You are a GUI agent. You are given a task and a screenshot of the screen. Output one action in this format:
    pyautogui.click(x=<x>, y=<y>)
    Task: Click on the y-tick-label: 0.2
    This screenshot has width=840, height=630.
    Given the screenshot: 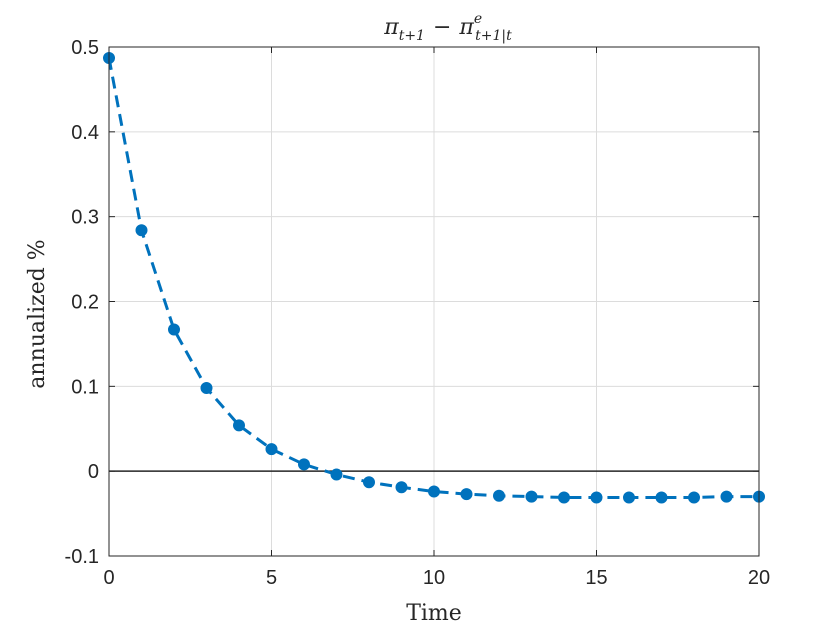 What is the action you would take?
    pyautogui.click(x=85, y=303)
    